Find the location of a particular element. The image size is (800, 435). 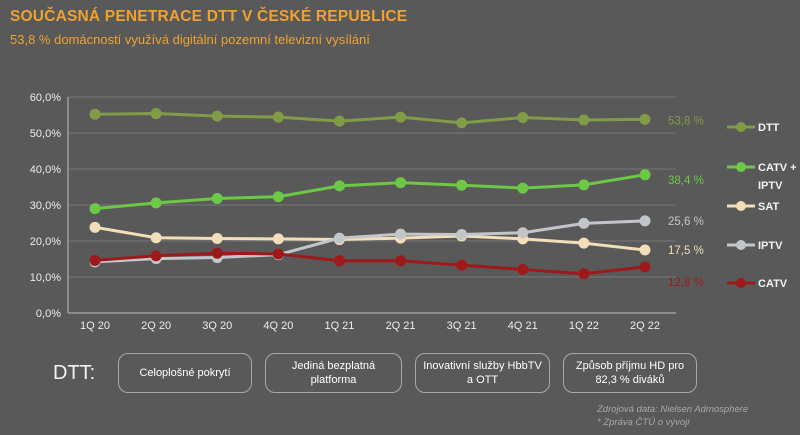

y-tick-label: 60,0% is located at coordinates (45, 98).